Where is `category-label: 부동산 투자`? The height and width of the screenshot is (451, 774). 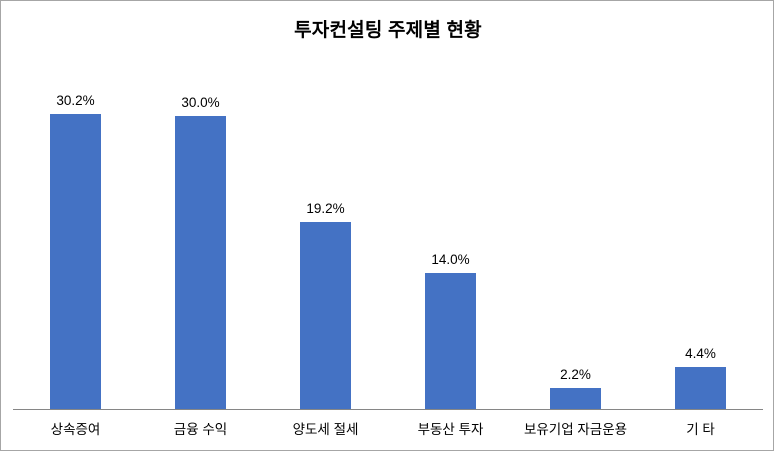 category-label: 부동산 투자 is located at coordinates (450, 429).